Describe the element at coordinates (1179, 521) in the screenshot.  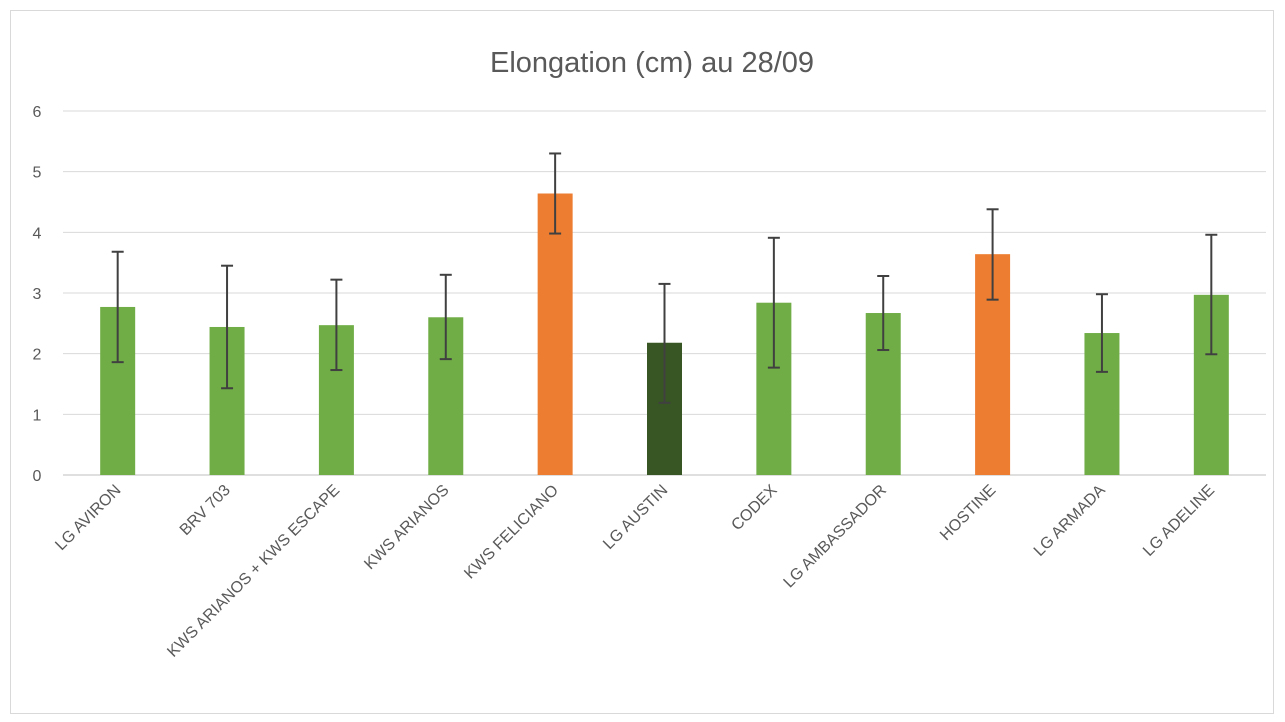
I see `x-tick-label: LG ADELINE` at that location.